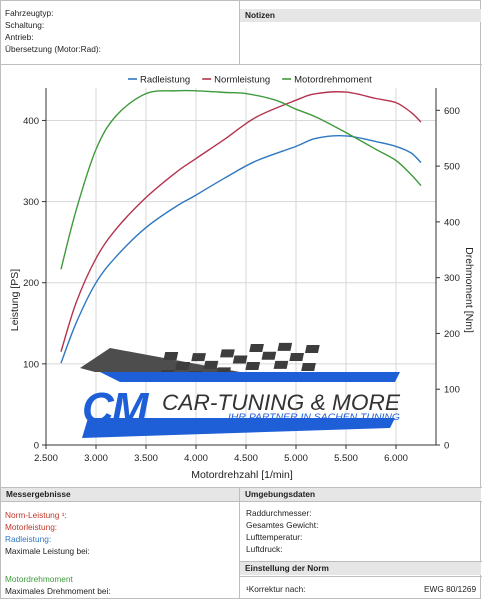 This screenshot has height=600, width=482. Describe the element at coordinates (452, 334) in the screenshot. I see `y-right-tick-label: 200` at that location.